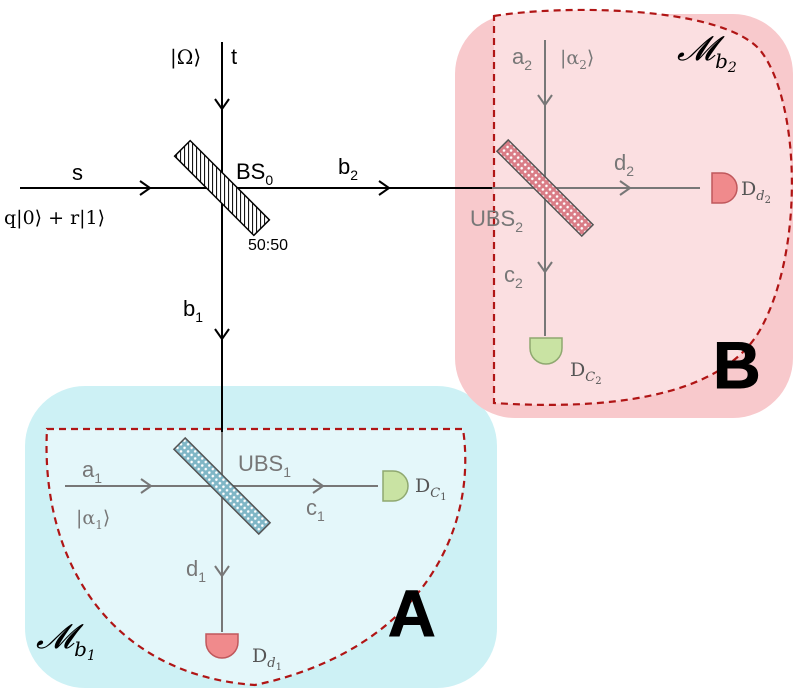 The image size is (799, 694). I want to click on bs0-label: BS0, so click(254, 173).